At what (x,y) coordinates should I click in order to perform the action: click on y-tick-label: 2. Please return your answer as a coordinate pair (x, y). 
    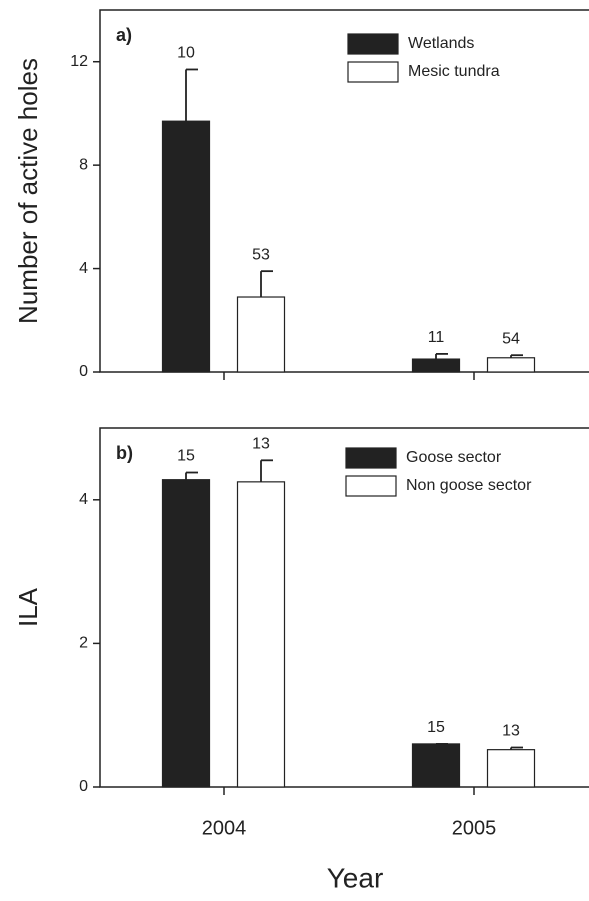
    Looking at the image, I should click on (83, 643).